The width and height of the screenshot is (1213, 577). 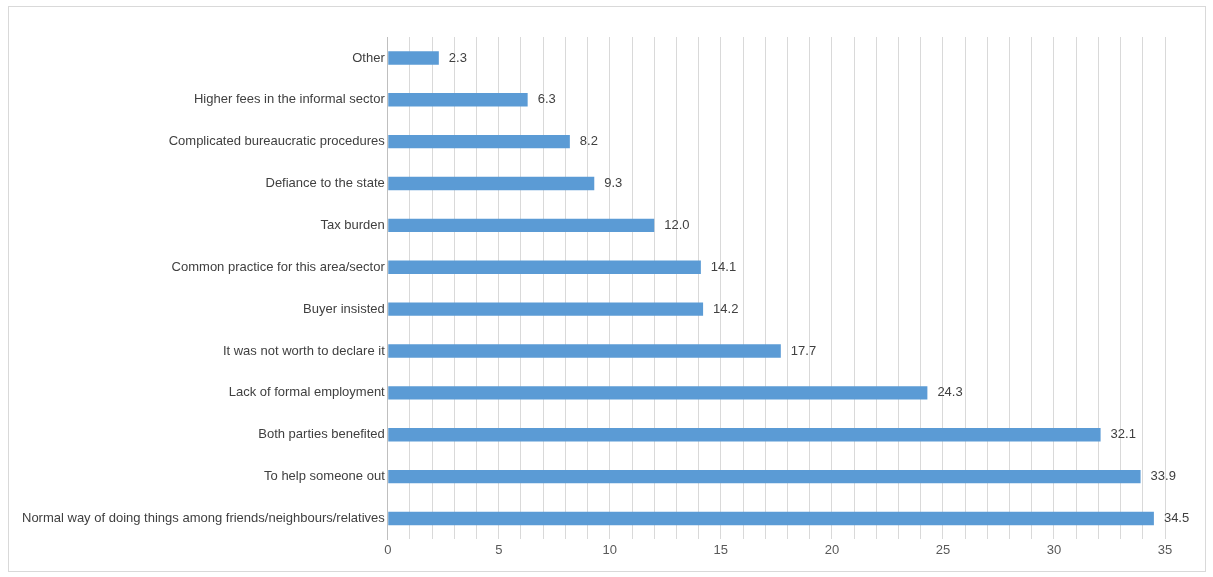 What do you see at coordinates (307, 392) in the screenshot?
I see `y-tick-label: Lack of formal employment` at bounding box center [307, 392].